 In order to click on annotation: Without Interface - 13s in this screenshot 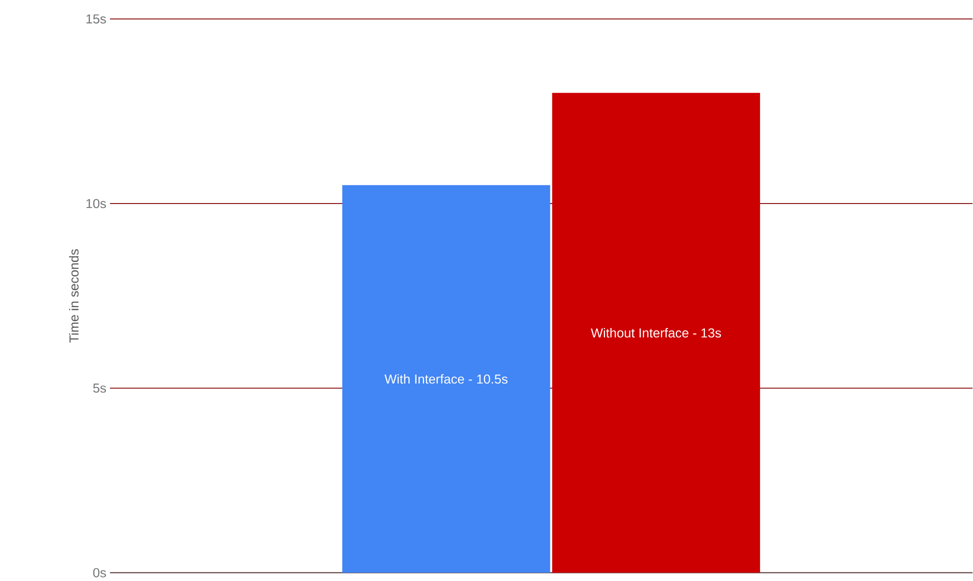, I will do `click(655, 333)`.